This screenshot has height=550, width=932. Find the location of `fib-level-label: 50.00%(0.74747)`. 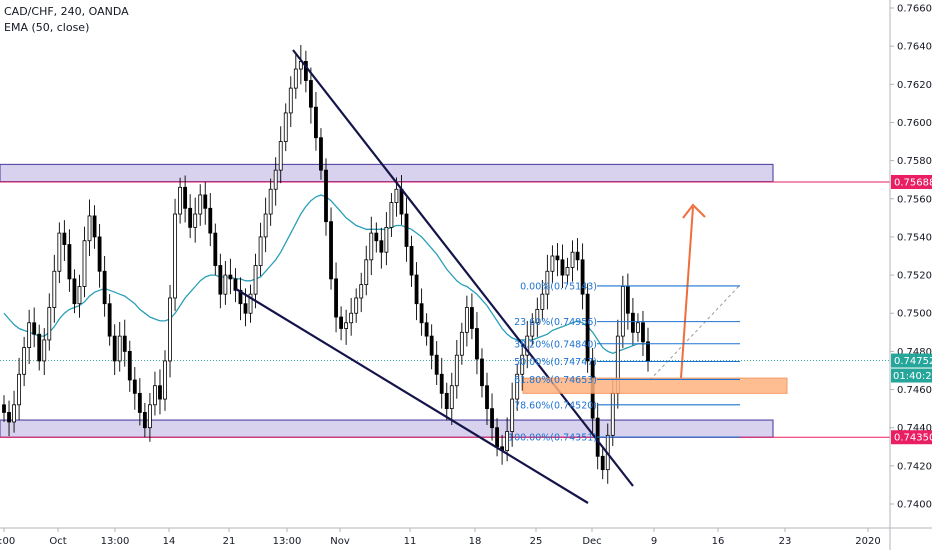

fib-level-label: 50.00%(0.74747) is located at coordinates (555, 362).